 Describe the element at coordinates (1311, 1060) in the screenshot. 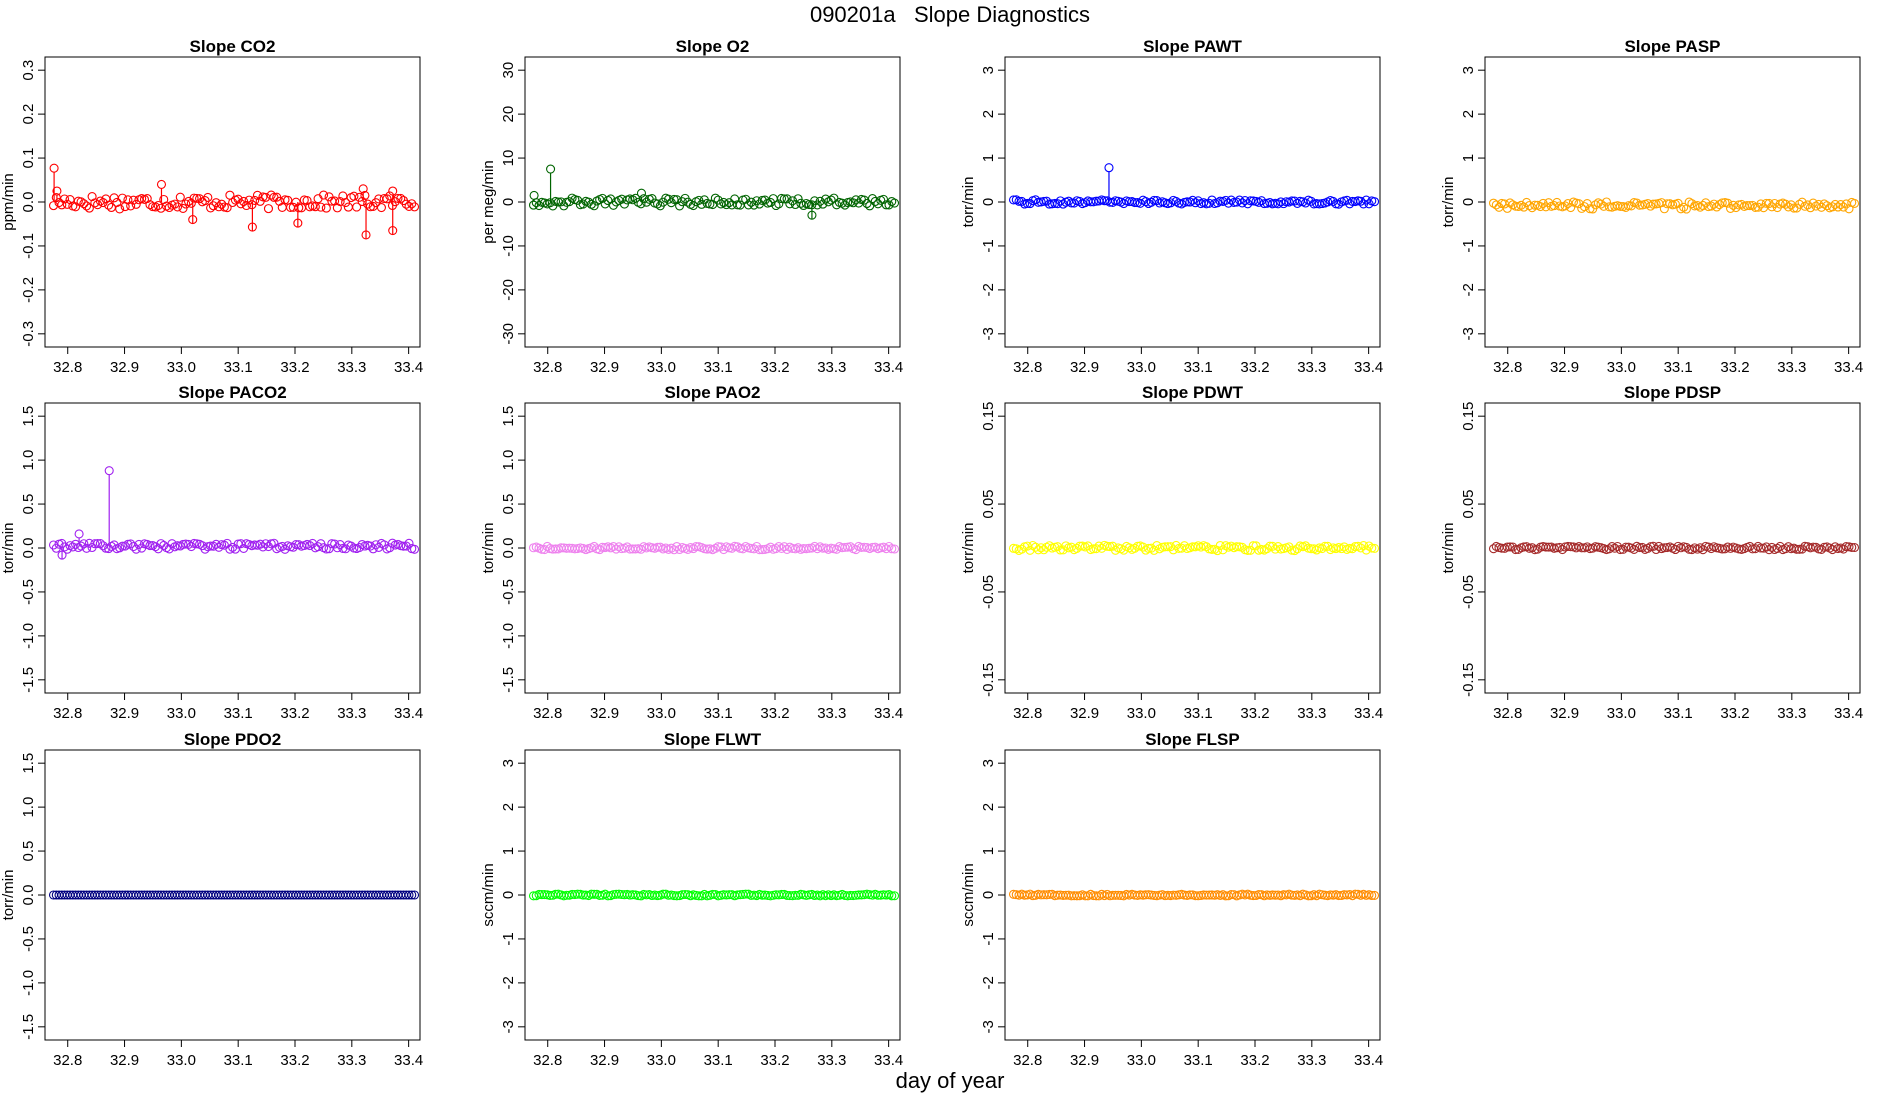

I see `x-tick-label: 33.3` at that location.